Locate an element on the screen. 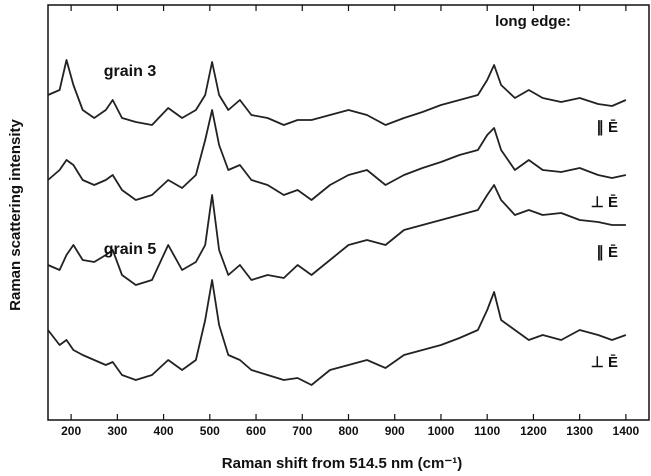  x-tick-label: 1100 is located at coordinates (487, 431).